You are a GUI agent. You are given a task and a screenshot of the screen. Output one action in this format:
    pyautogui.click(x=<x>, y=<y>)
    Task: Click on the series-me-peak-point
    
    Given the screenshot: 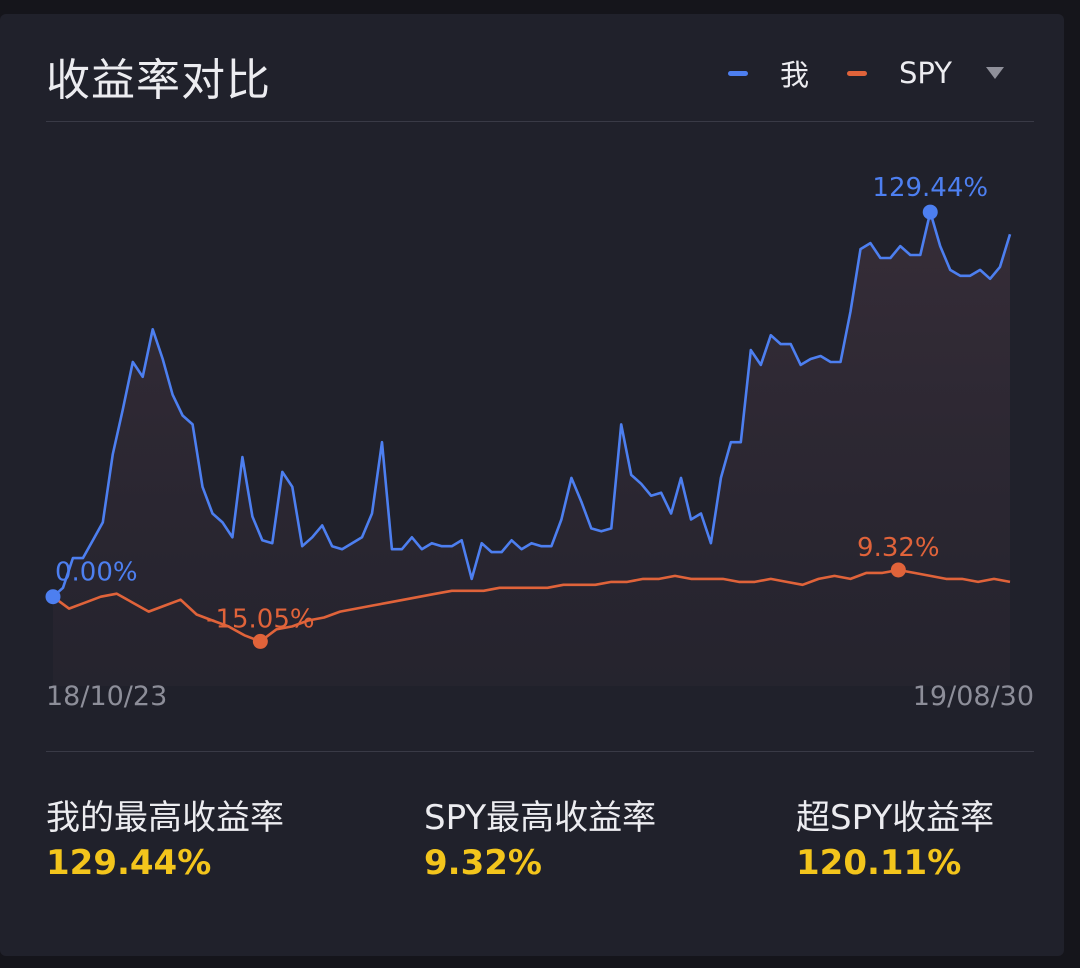 What is the action you would take?
    pyautogui.click(x=930, y=212)
    